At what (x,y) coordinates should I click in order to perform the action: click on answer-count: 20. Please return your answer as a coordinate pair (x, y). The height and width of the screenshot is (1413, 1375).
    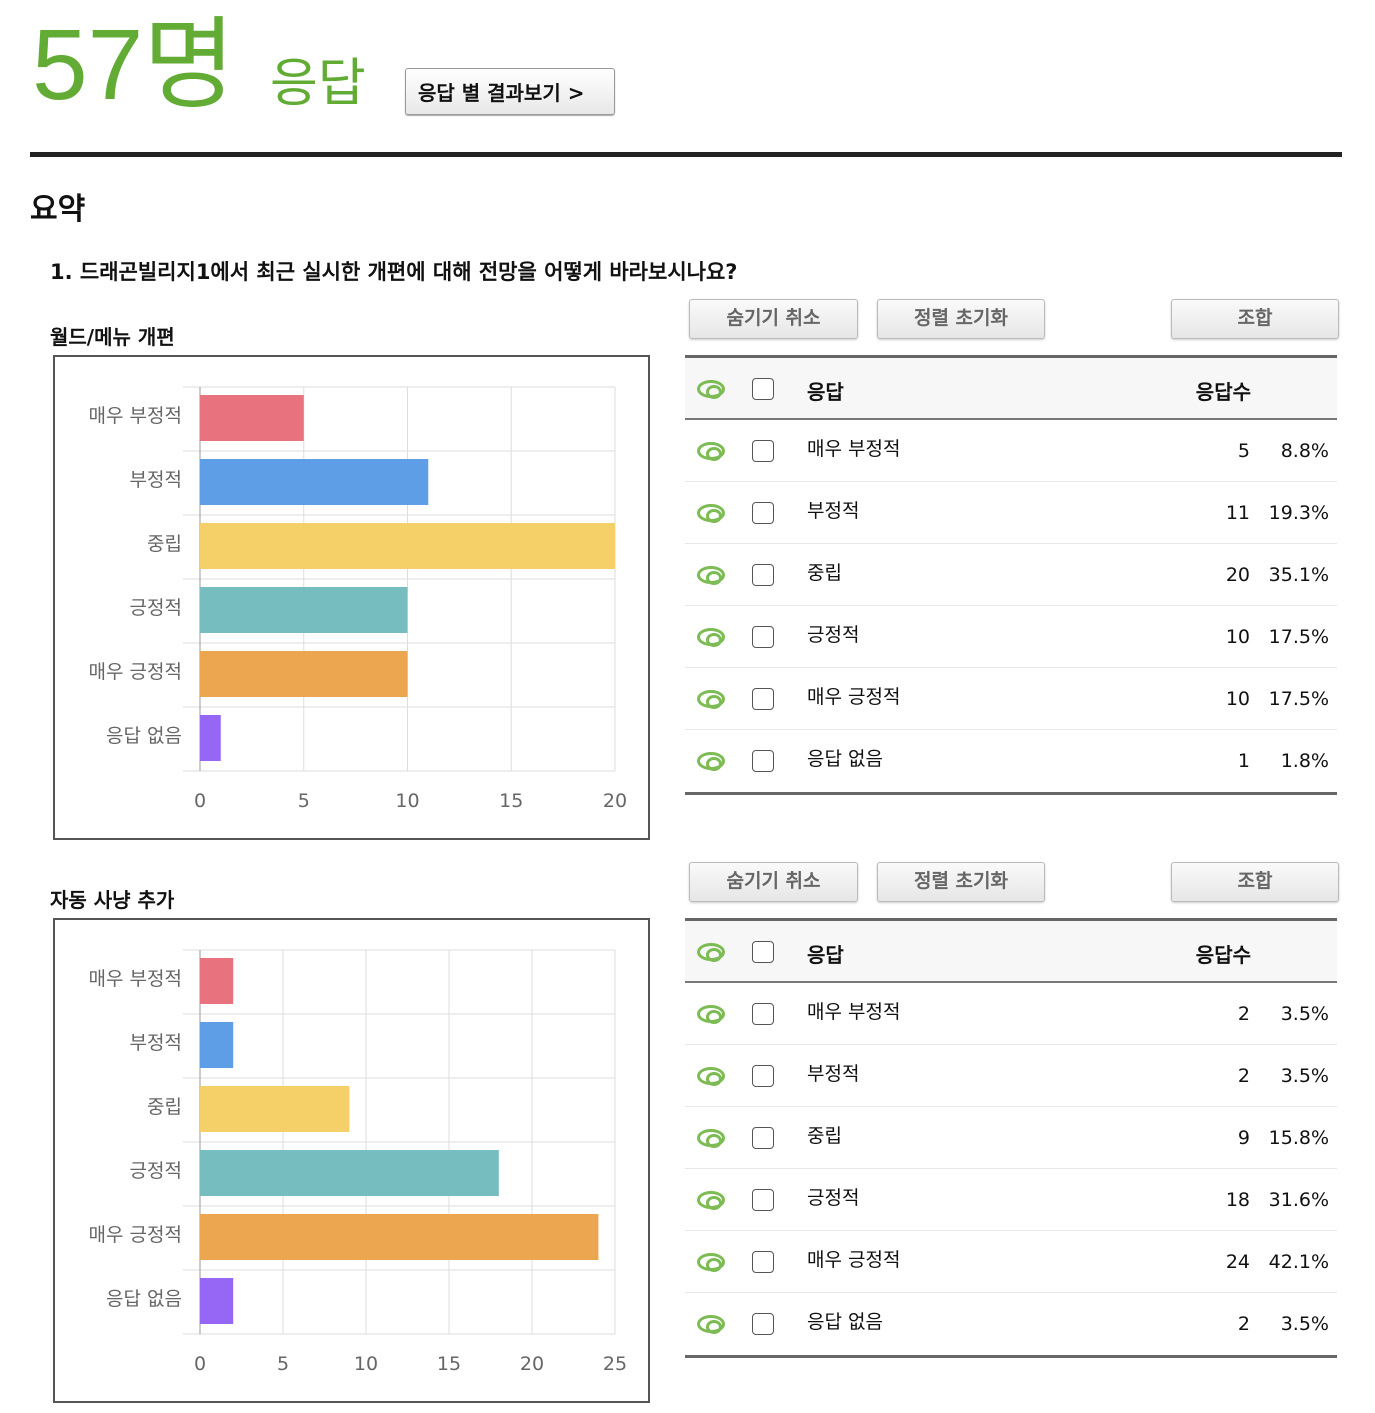
    Looking at the image, I should click on (1237, 575).